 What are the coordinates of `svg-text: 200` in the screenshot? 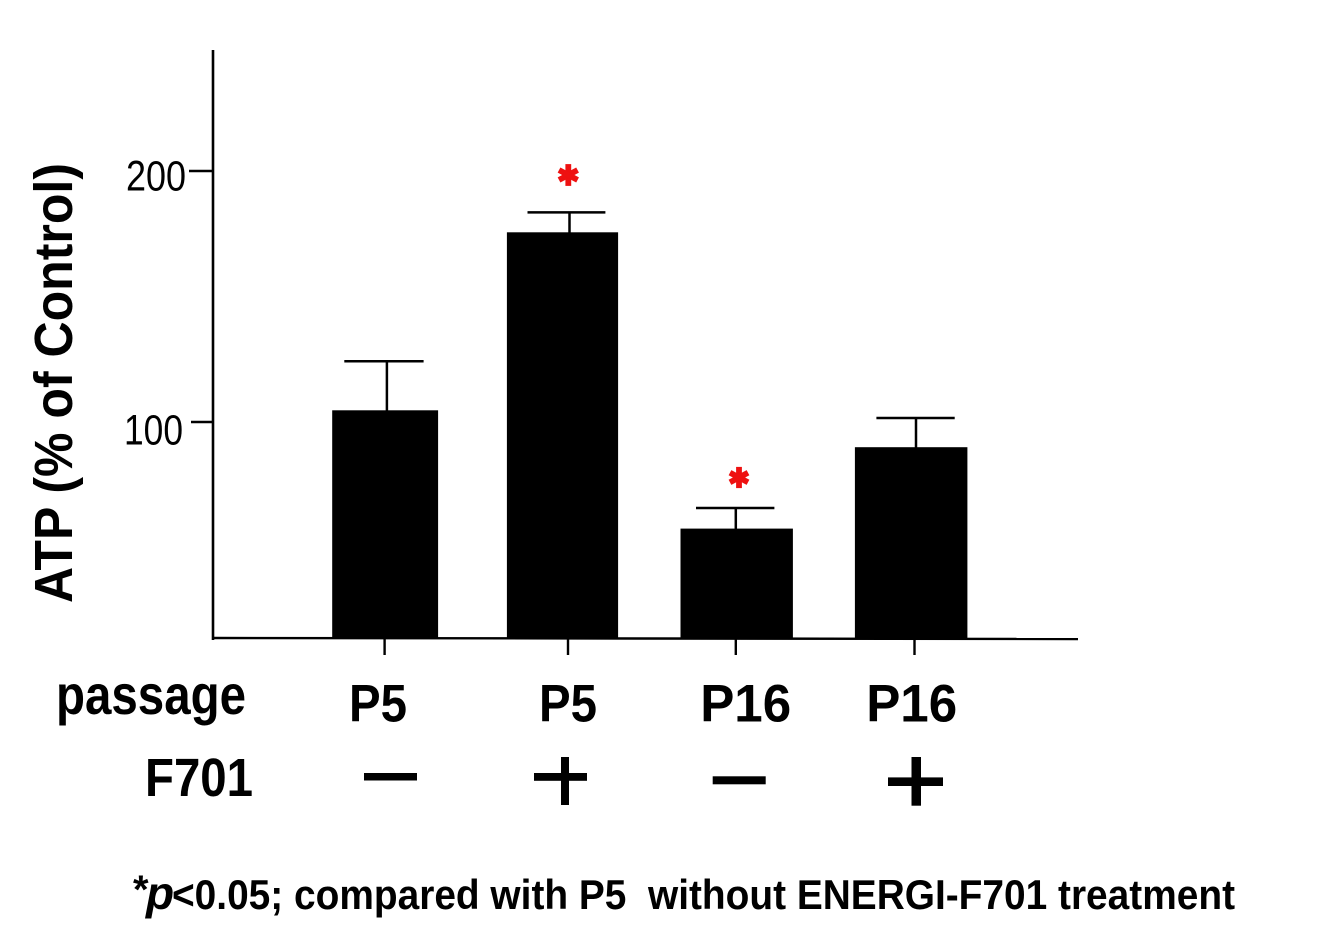 It's located at (156, 177).